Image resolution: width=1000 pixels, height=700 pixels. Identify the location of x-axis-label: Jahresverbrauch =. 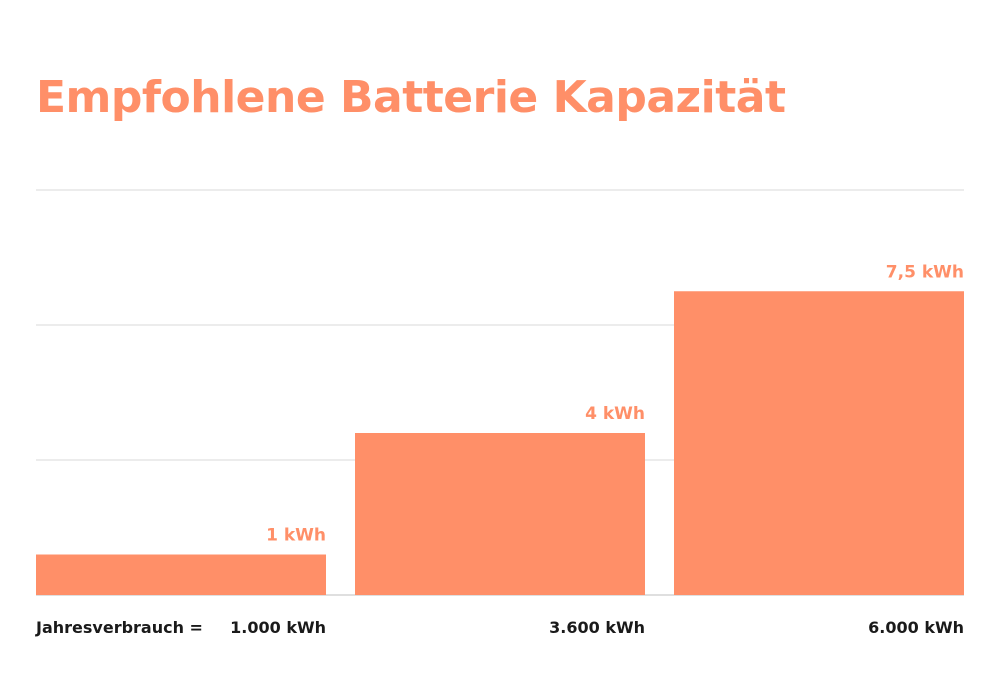
(119, 627).